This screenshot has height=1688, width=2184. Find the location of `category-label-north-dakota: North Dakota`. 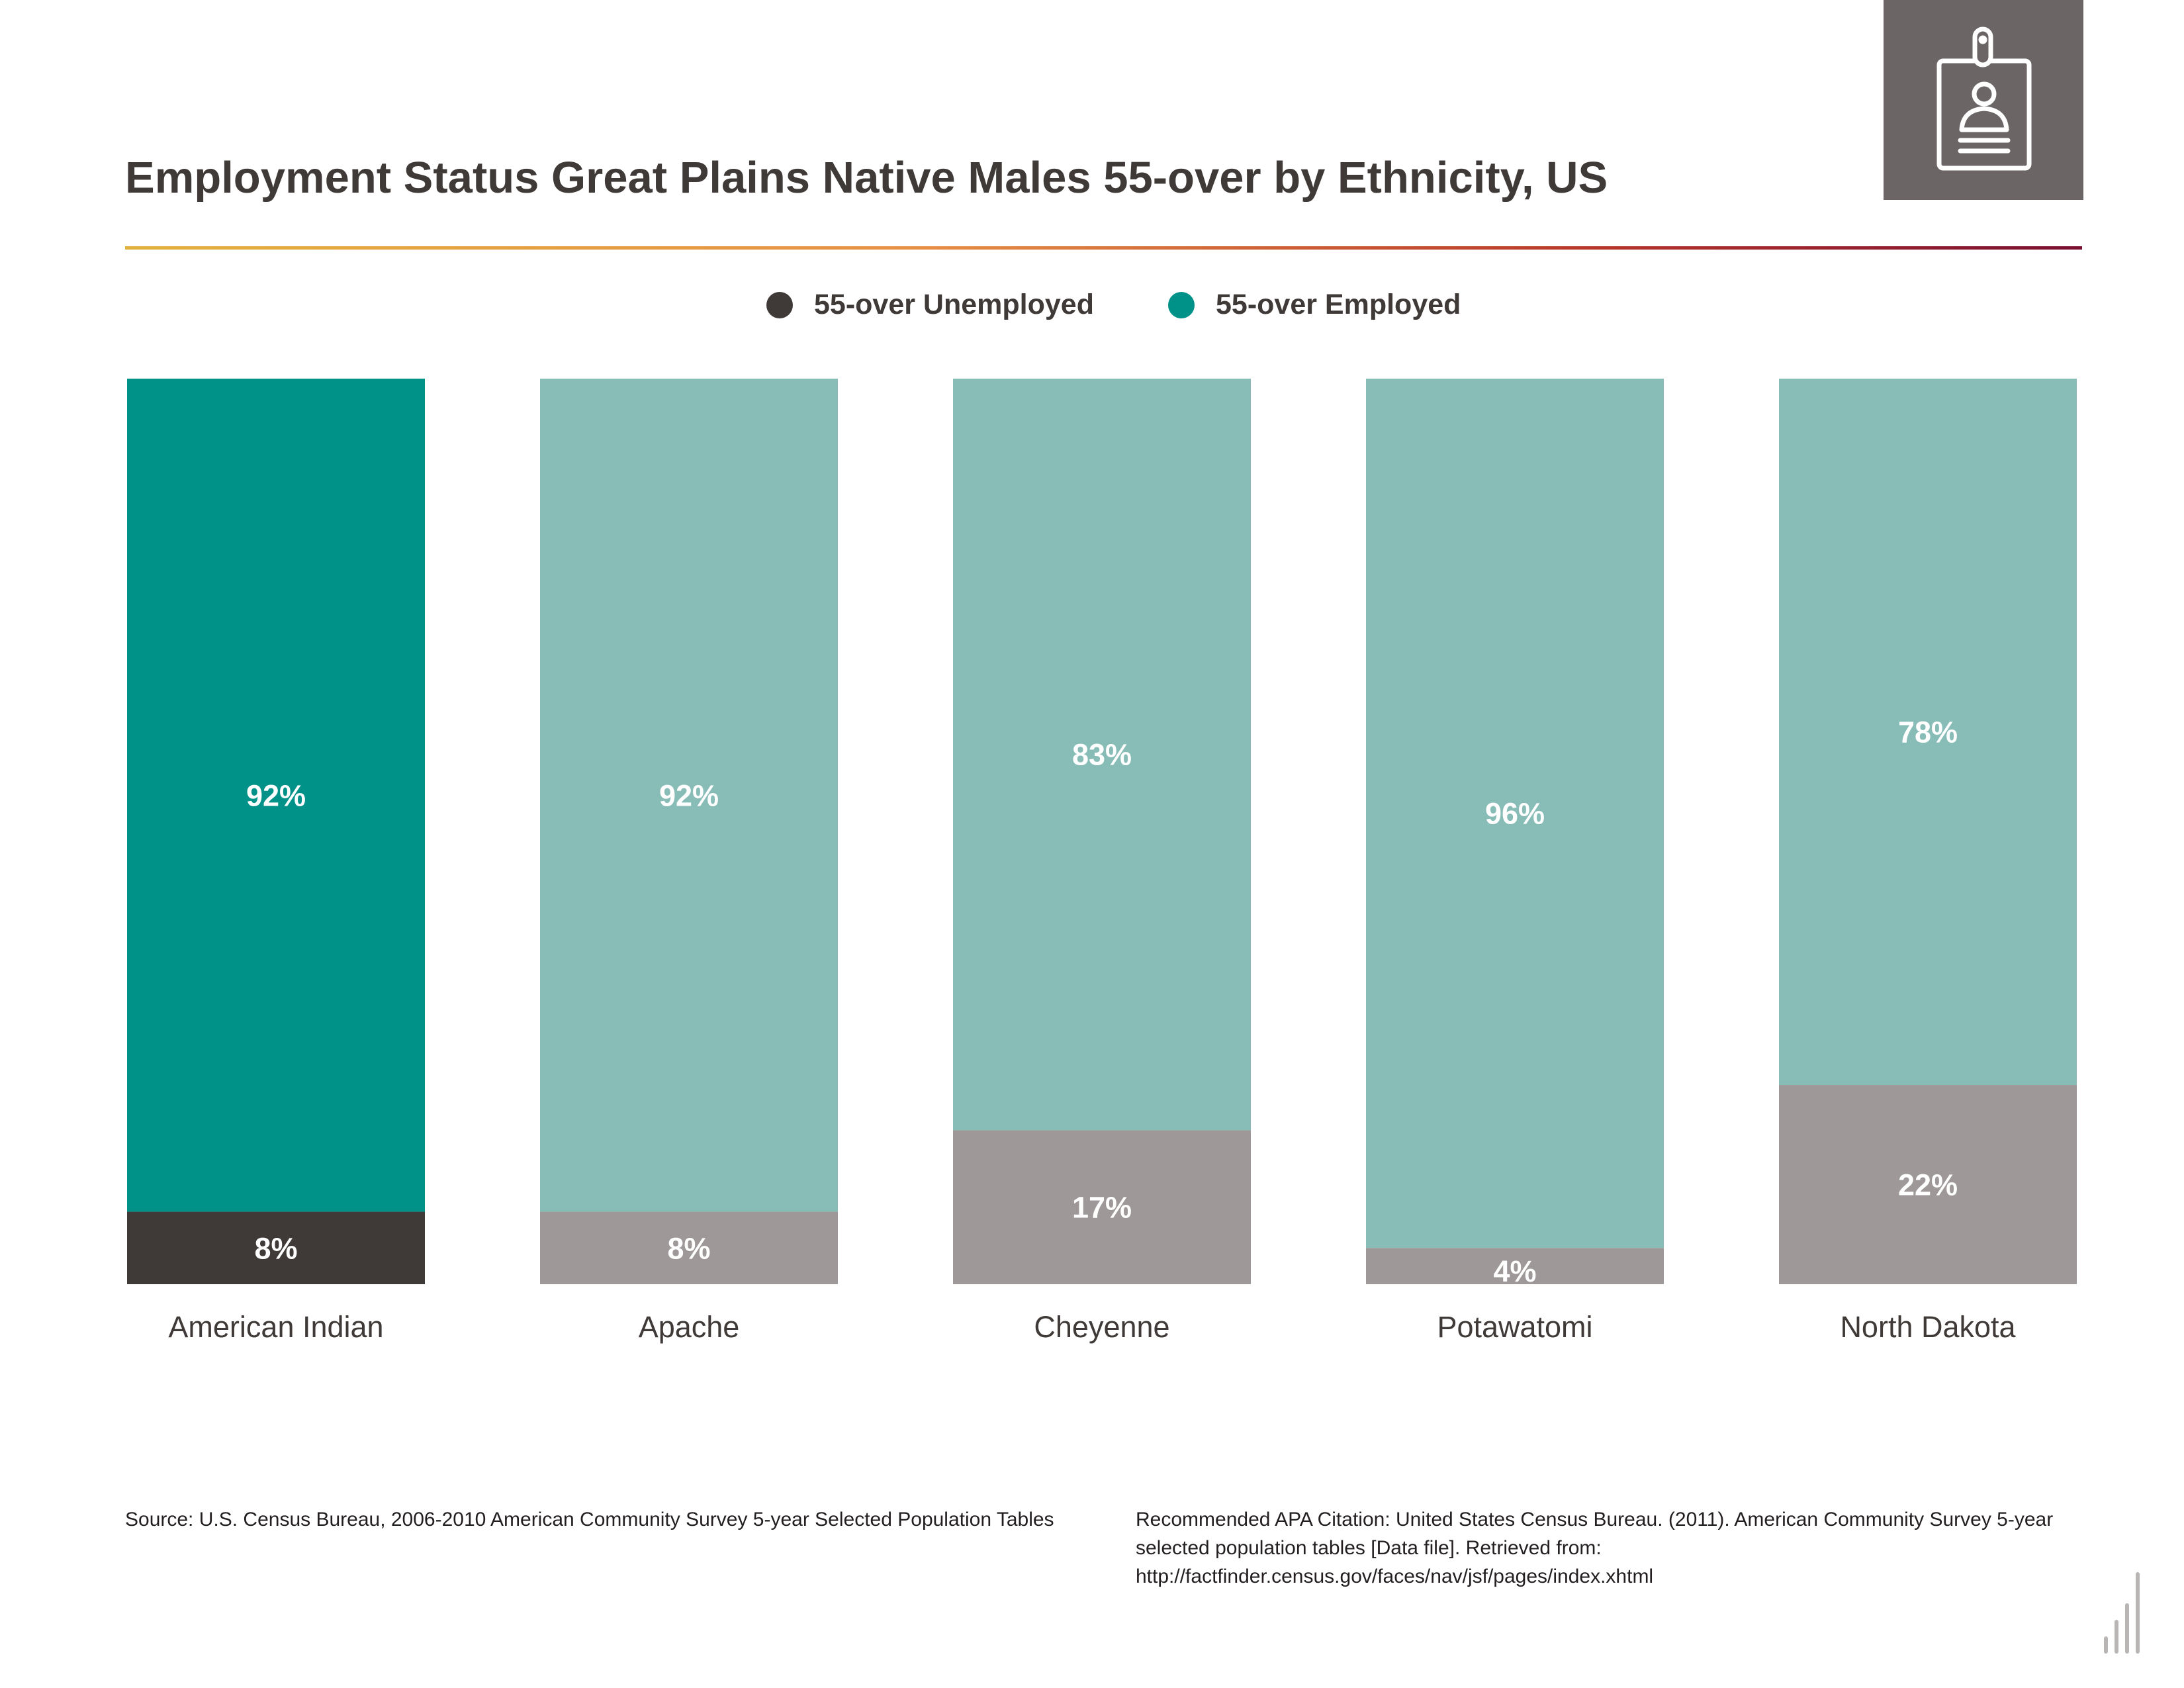

category-label-north-dakota: North Dakota is located at coordinates (1928, 1327).